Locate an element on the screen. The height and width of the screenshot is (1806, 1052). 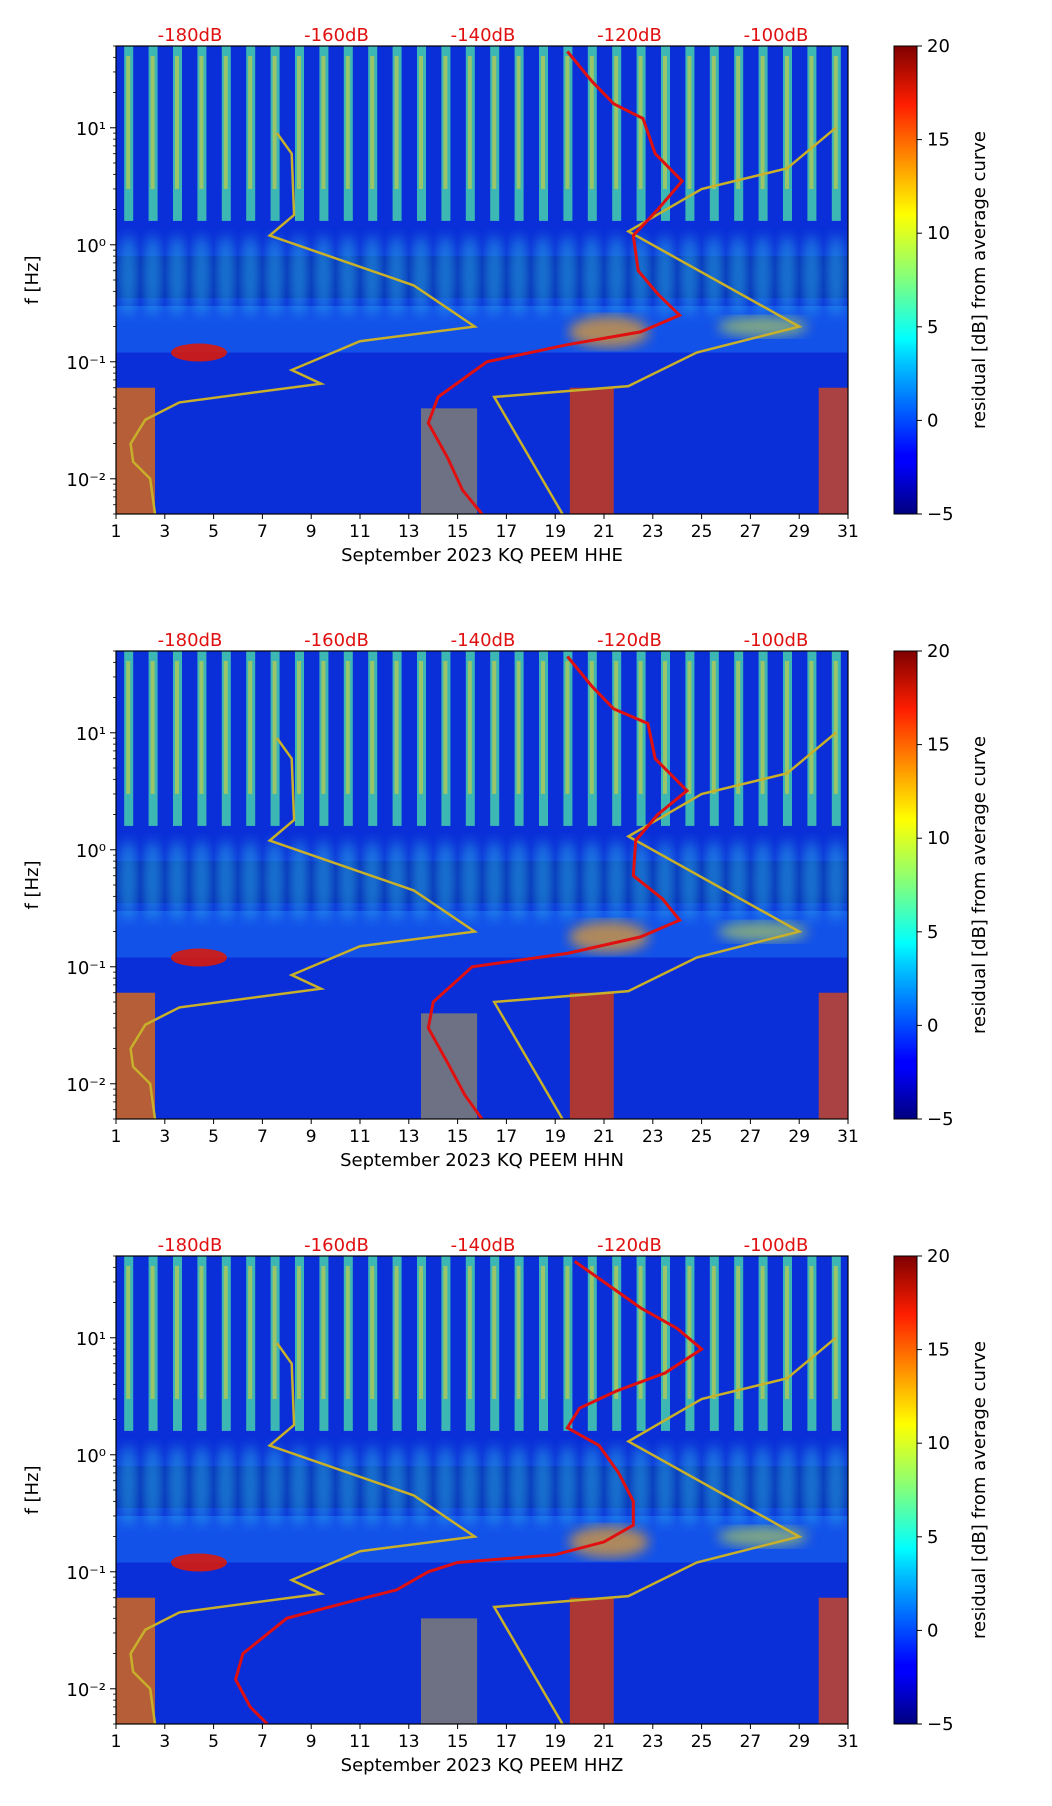
x-axis-title: September 2023 KQ PEEM HHN is located at coordinates (482, 1160).